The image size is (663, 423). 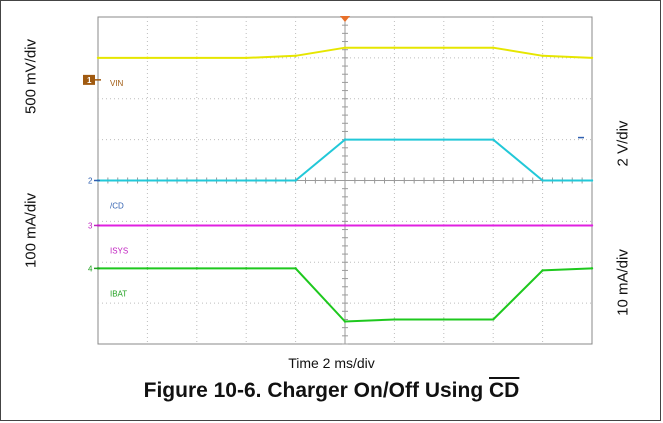 I want to click on trigger-position-marker, so click(x=345, y=19).